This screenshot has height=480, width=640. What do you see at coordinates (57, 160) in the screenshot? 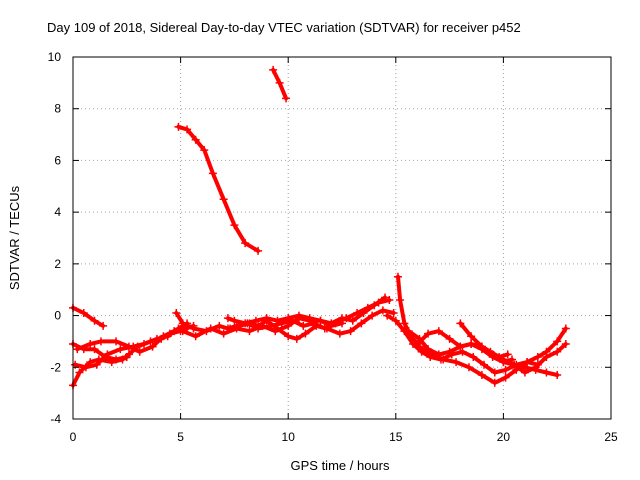
I see `y-tick-label: 6` at bounding box center [57, 160].